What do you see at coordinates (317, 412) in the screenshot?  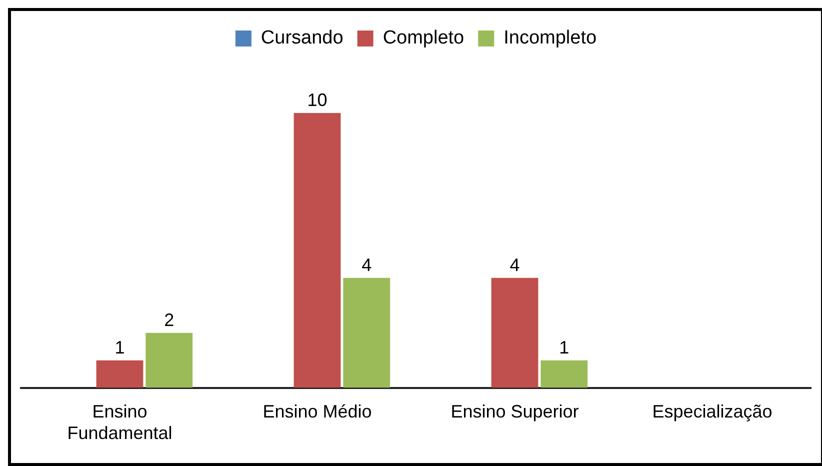 I see `x-tick-label: Ensino Médio` at bounding box center [317, 412].